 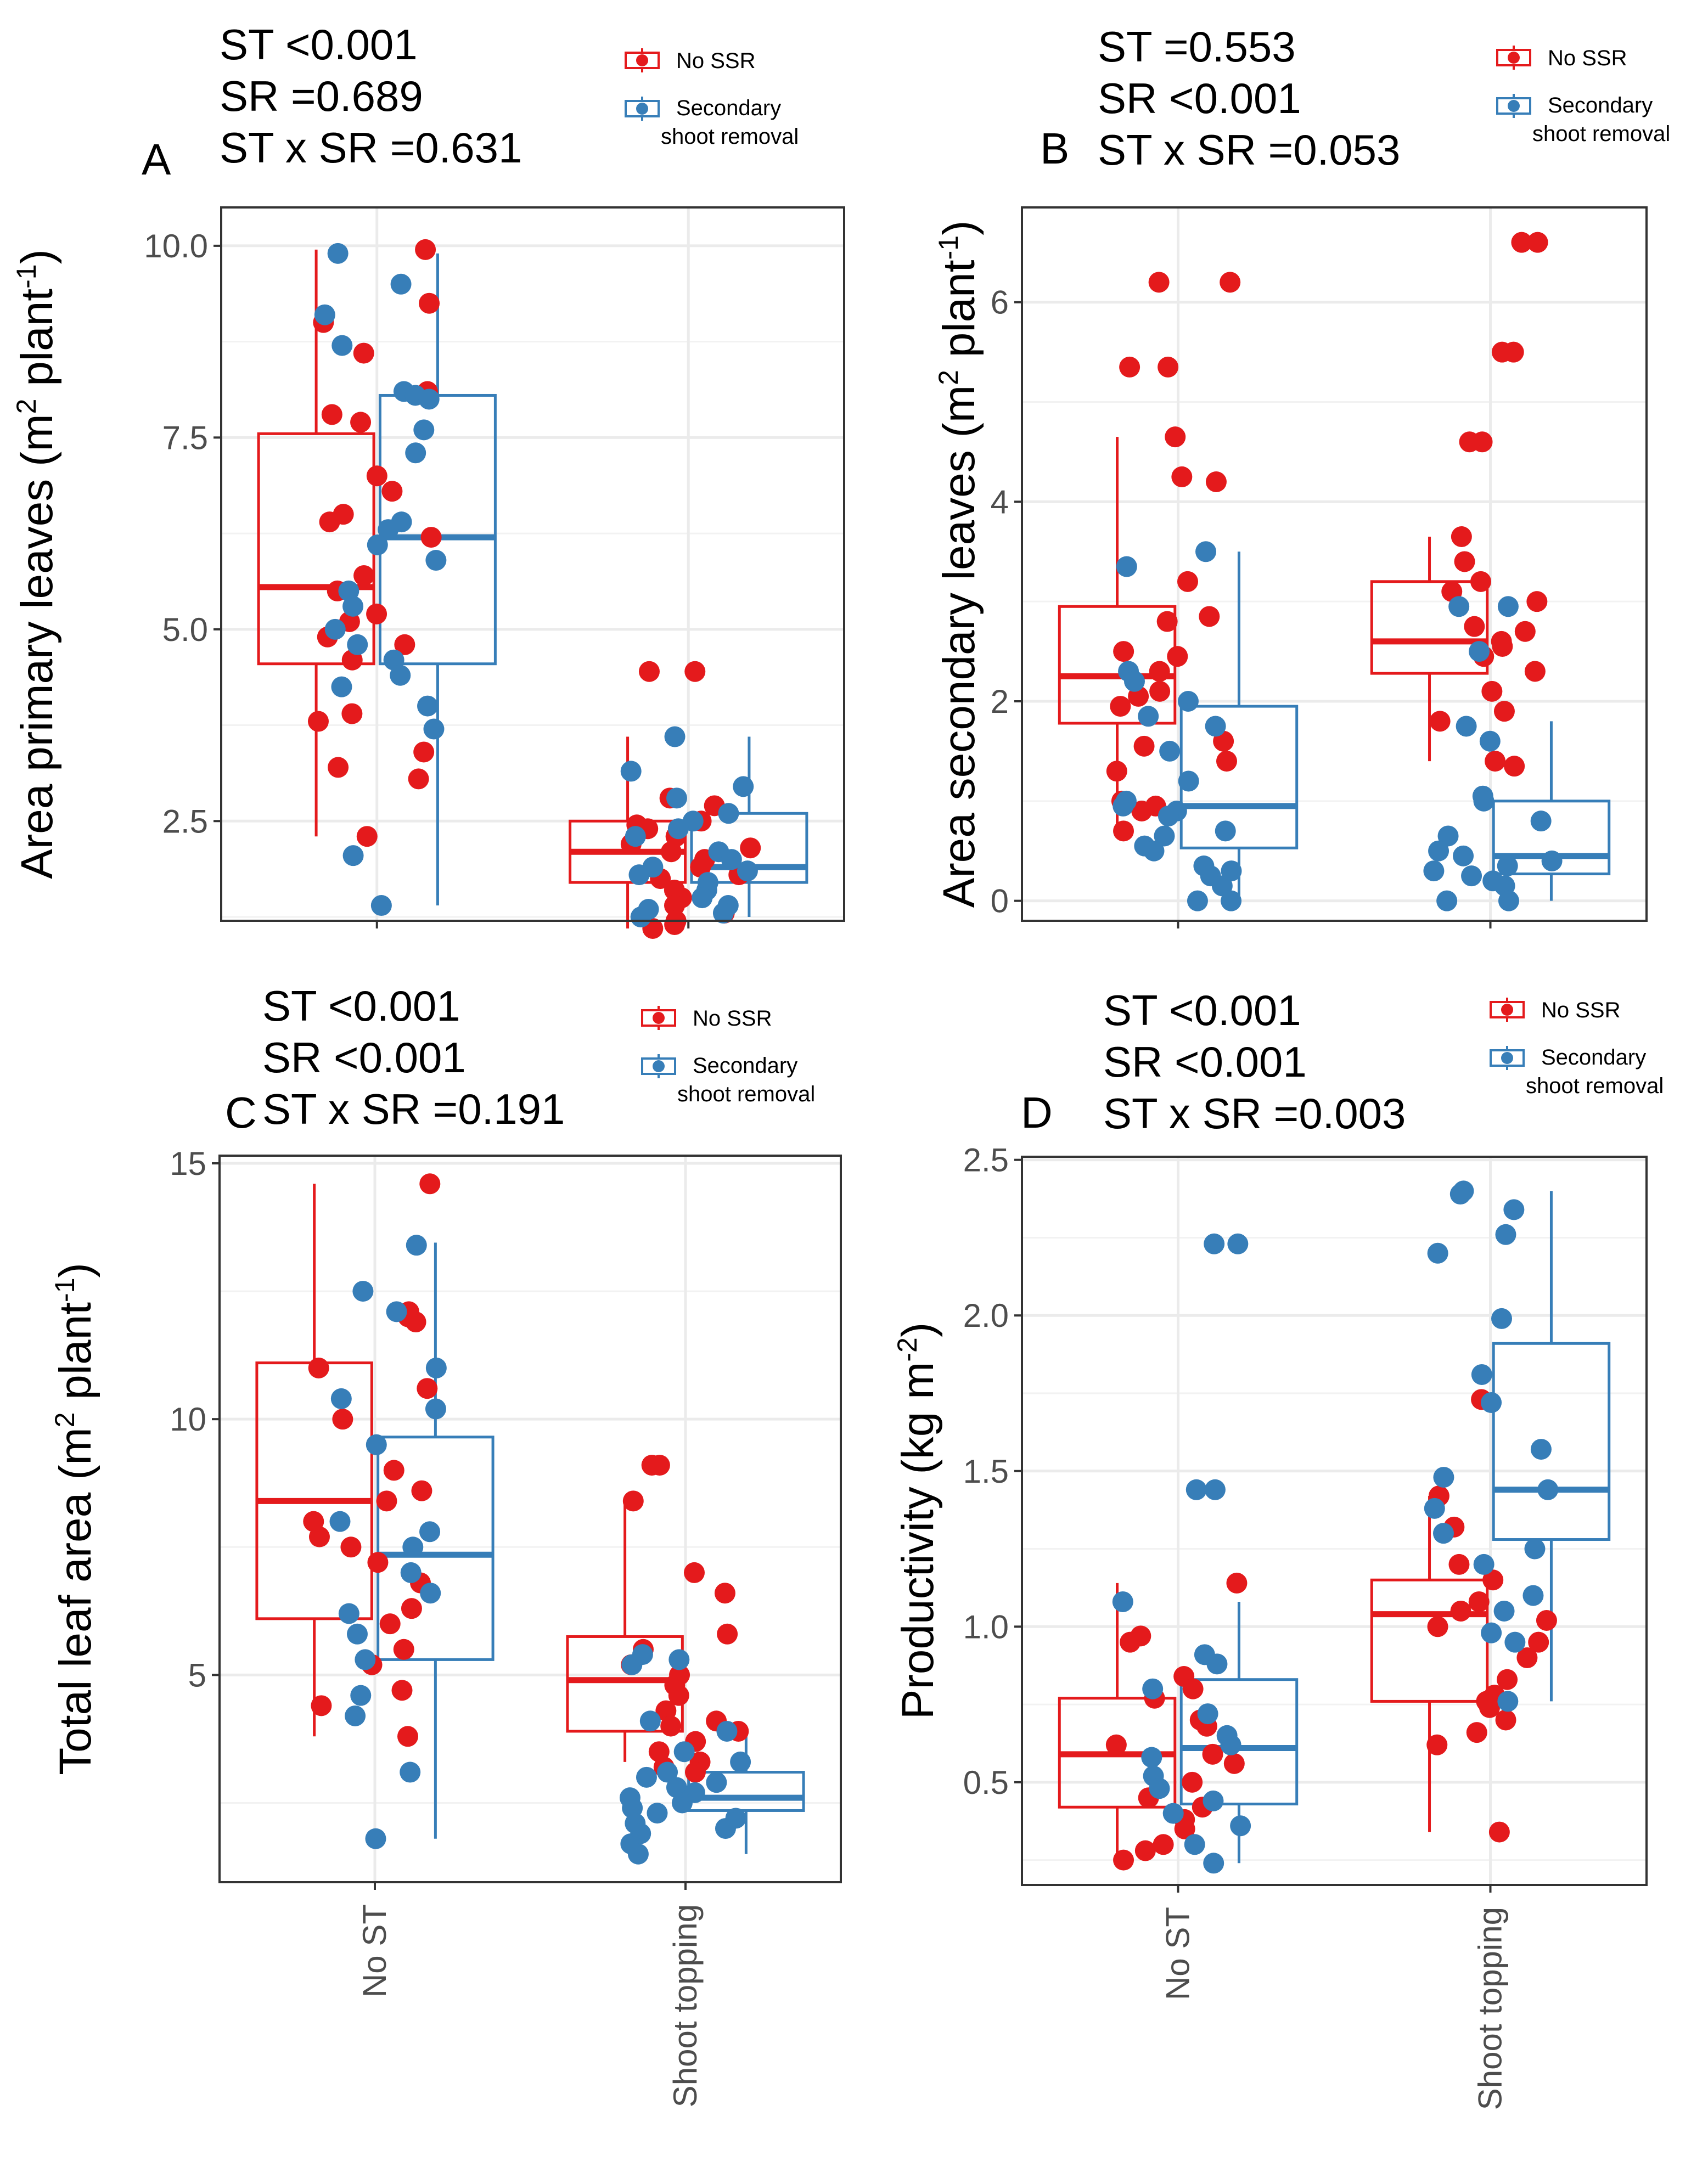 I want to click on plot-background, so click(x=1334, y=1521).